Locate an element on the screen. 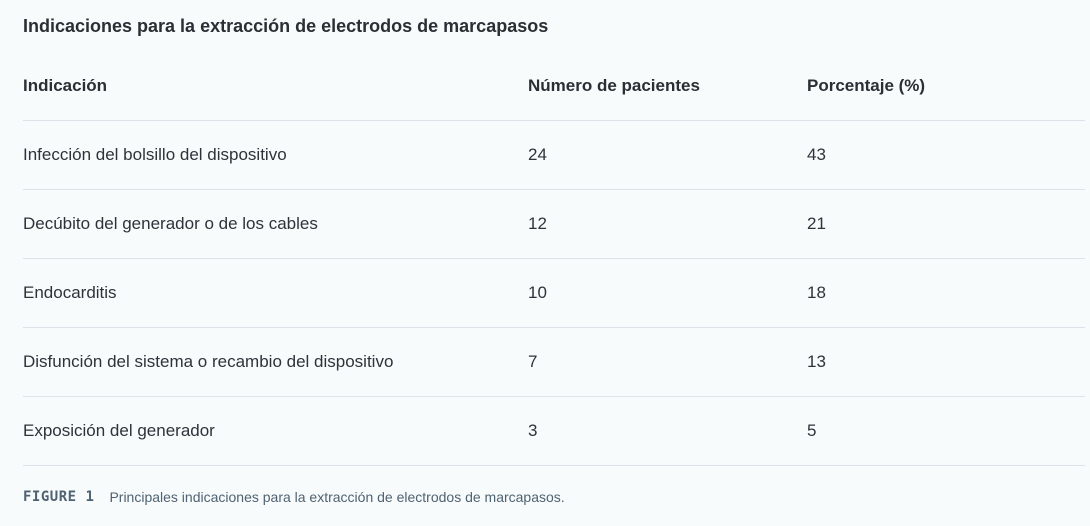 The height and width of the screenshot is (526, 1090). cell-porcentaje: 13 is located at coordinates (816, 361).